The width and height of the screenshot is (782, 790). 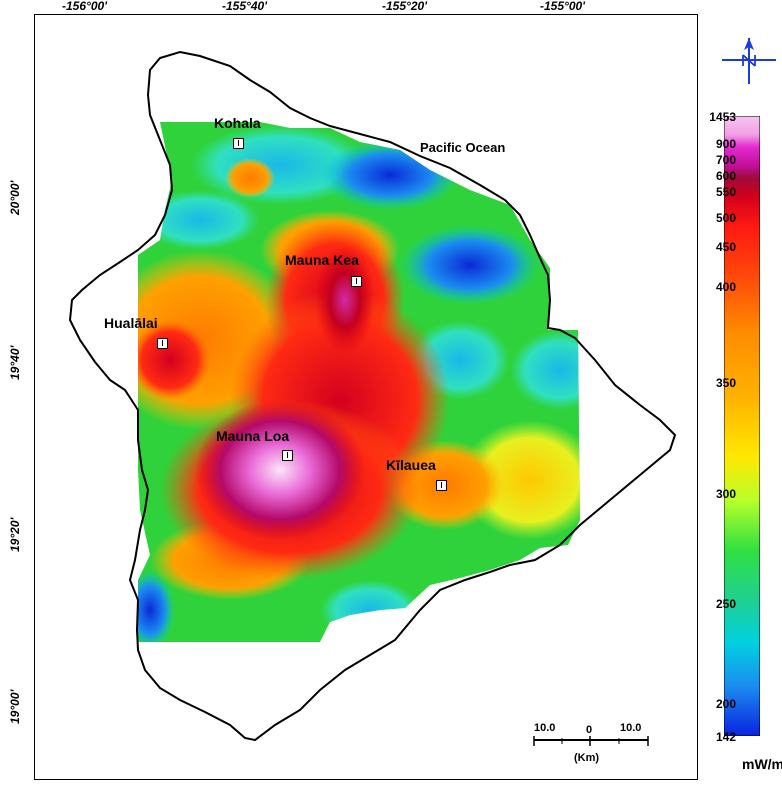 What do you see at coordinates (405, 6) in the screenshot?
I see `lon-tick-label: -155°20'` at bounding box center [405, 6].